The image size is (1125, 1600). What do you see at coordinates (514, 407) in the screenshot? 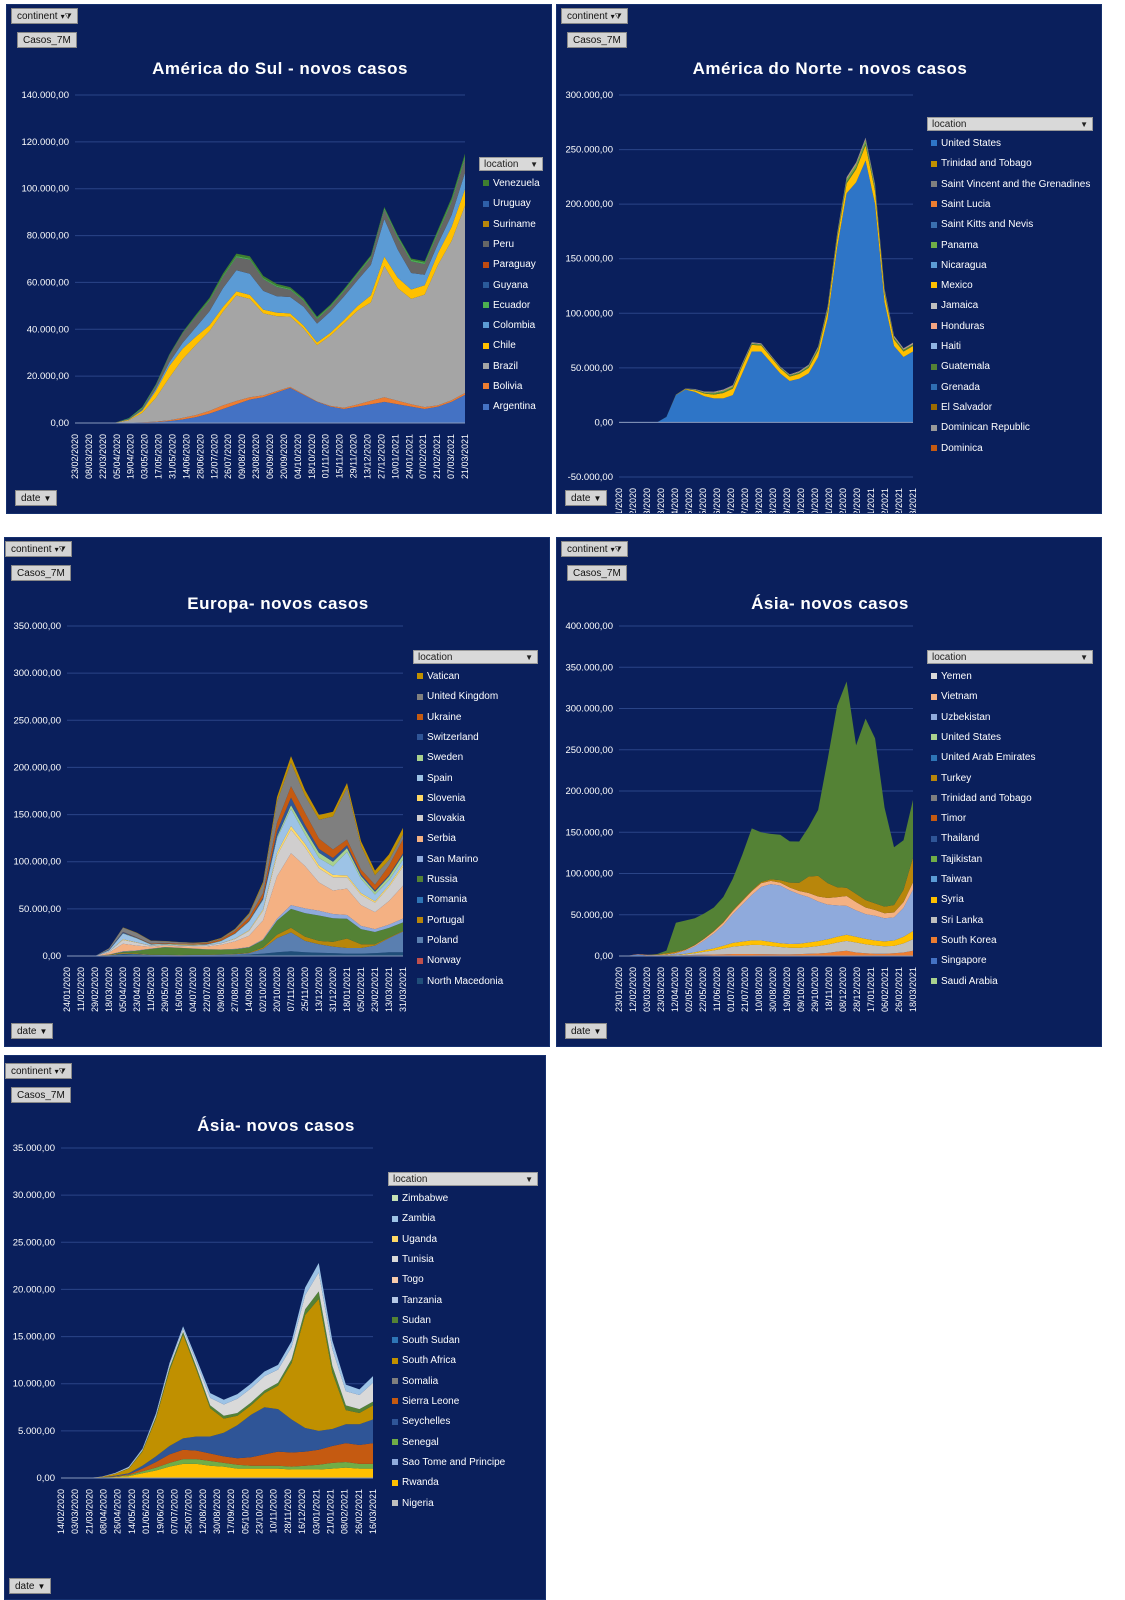
I see `legend-label: Argentina` at bounding box center [514, 407].